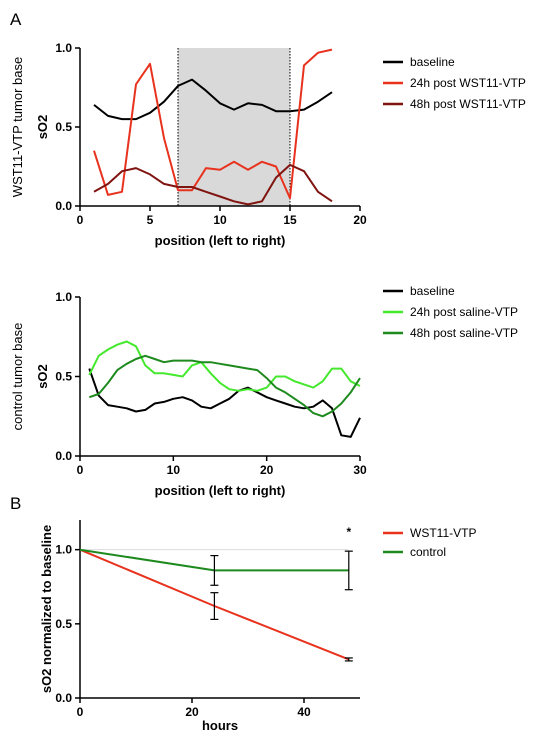 Image resolution: width=539 pixels, height=739 pixels. I want to click on x-tick-label: 40, so click(304, 712).